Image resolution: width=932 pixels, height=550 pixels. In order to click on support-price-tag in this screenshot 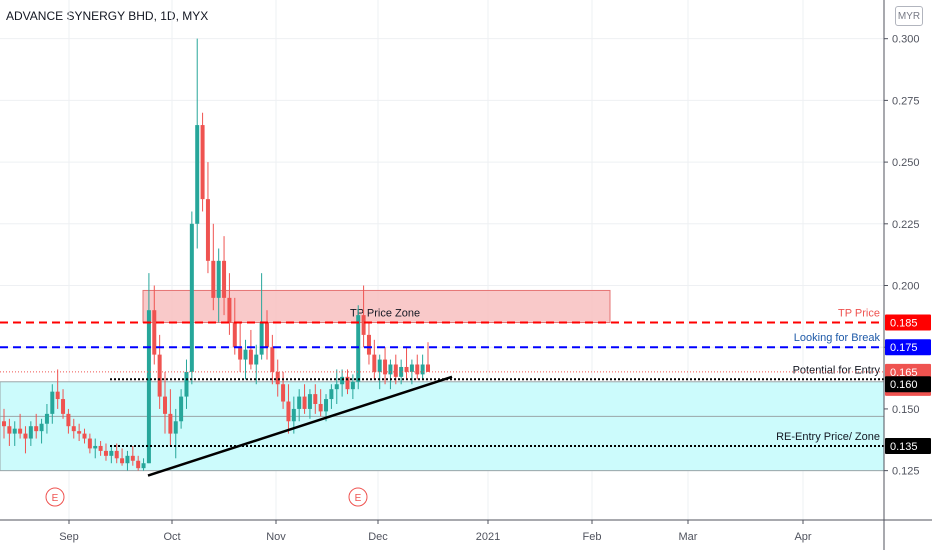, I will do `click(908, 384)`.